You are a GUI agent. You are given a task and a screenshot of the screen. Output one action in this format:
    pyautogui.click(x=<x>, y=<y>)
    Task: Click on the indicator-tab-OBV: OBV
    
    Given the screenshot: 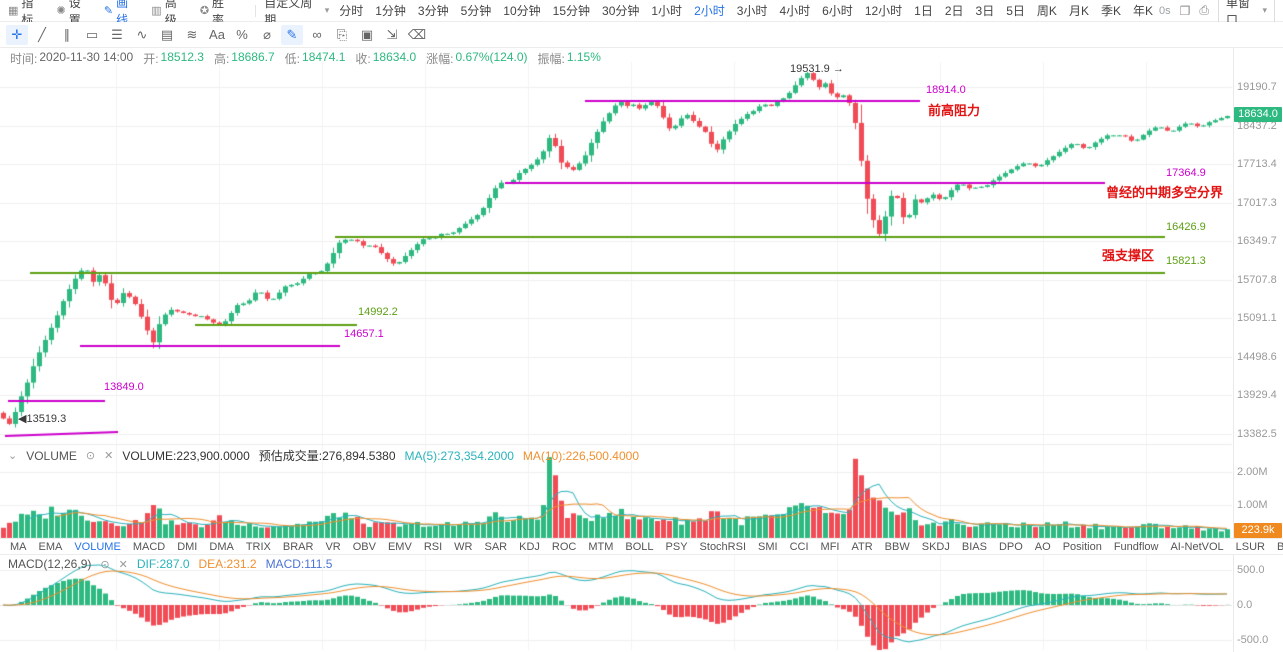 What is the action you would take?
    pyautogui.click(x=364, y=546)
    